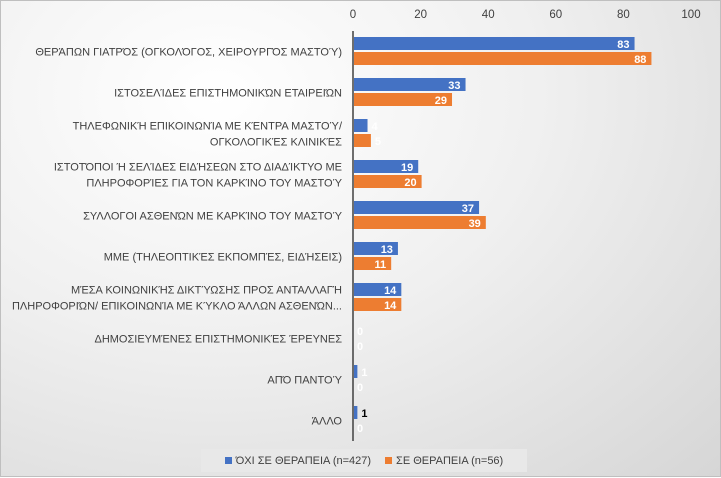  Describe the element at coordinates (218, 340) in the screenshot. I see `category-label: ΔΗΜΟΣΙΕΥΜΈΝΕΣ ΕΠΙΣΤΗΜΟΝΙΚΈΣ ΈΡΕΥΝΕΣ` at that location.